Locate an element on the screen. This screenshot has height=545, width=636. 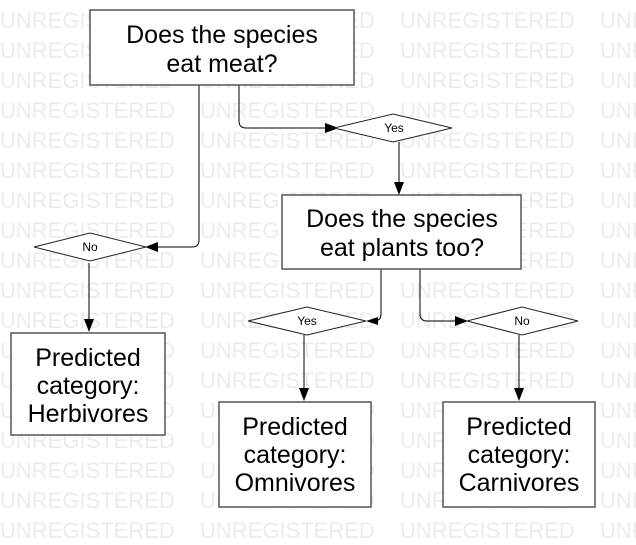
question-node-eat-meat: Does the species eat meat? is located at coordinates (222, 47).